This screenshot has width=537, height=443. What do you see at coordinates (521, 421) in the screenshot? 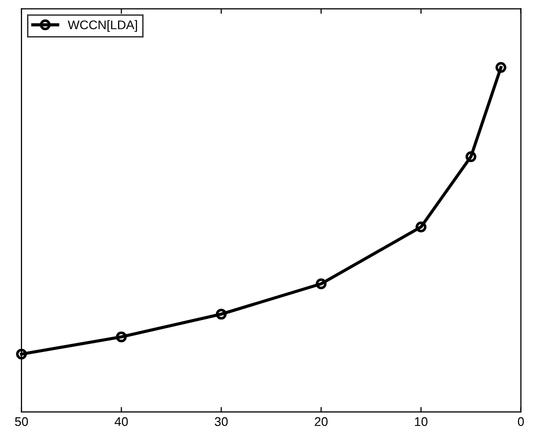
I see `x-tick-label: 0` at bounding box center [521, 421].